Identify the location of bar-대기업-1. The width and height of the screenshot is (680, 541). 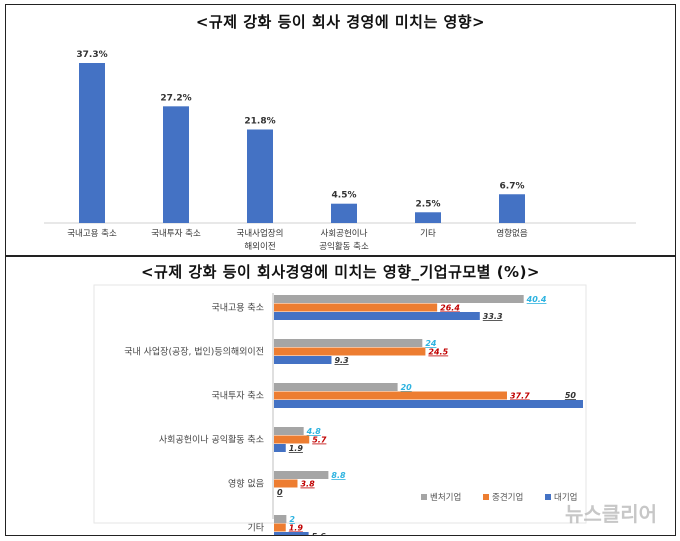
(303, 360).